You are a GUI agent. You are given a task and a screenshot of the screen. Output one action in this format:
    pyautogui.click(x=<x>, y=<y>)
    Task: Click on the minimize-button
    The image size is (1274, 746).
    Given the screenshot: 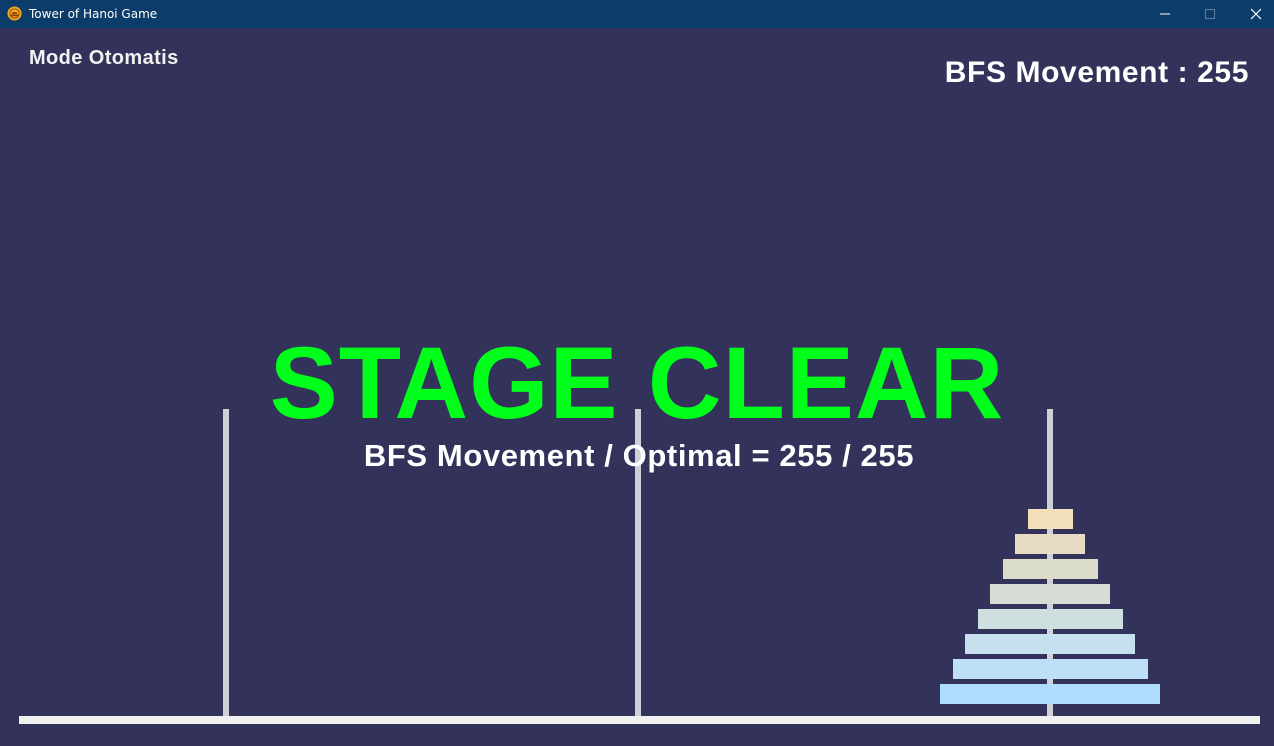 What is the action you would take?
    pyautogui.click(x=1165, y=14)
    